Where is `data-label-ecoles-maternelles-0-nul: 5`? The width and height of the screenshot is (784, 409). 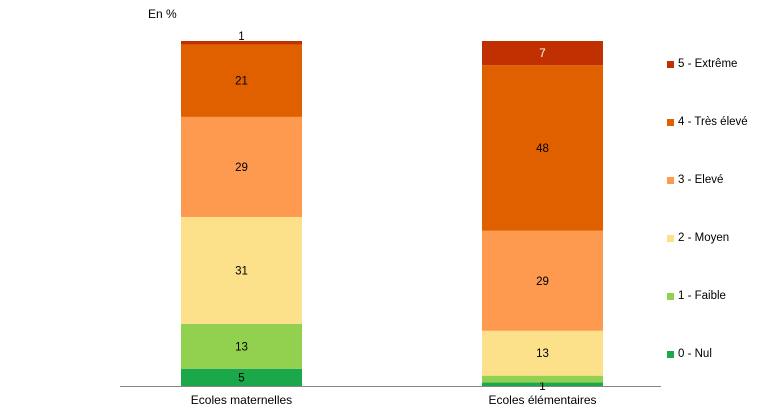 data-label-ecoles-maternelles-0-nul: 5 is located at coordinates (241, 378).